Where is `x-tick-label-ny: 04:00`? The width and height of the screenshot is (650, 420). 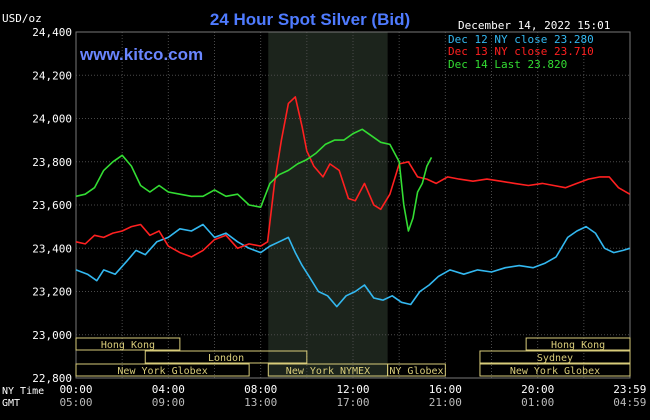 x-tick-label-ny: 04:00 is located at coordinates (168, 389).